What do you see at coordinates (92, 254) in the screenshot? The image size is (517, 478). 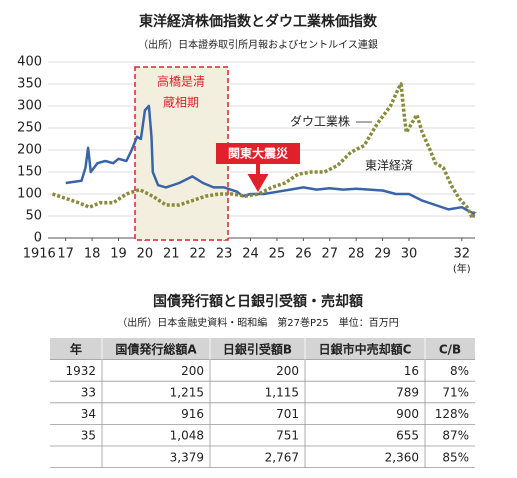 I see `x-tick-label: 18` at bounding box center [92, 254].